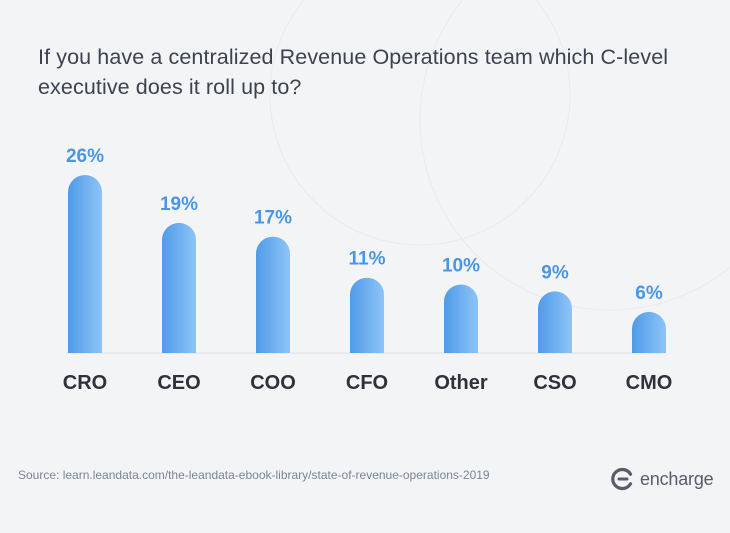  Describe the element at coordinates (85, 383) in the screenshot. I see `category-label: CRO` at that location.